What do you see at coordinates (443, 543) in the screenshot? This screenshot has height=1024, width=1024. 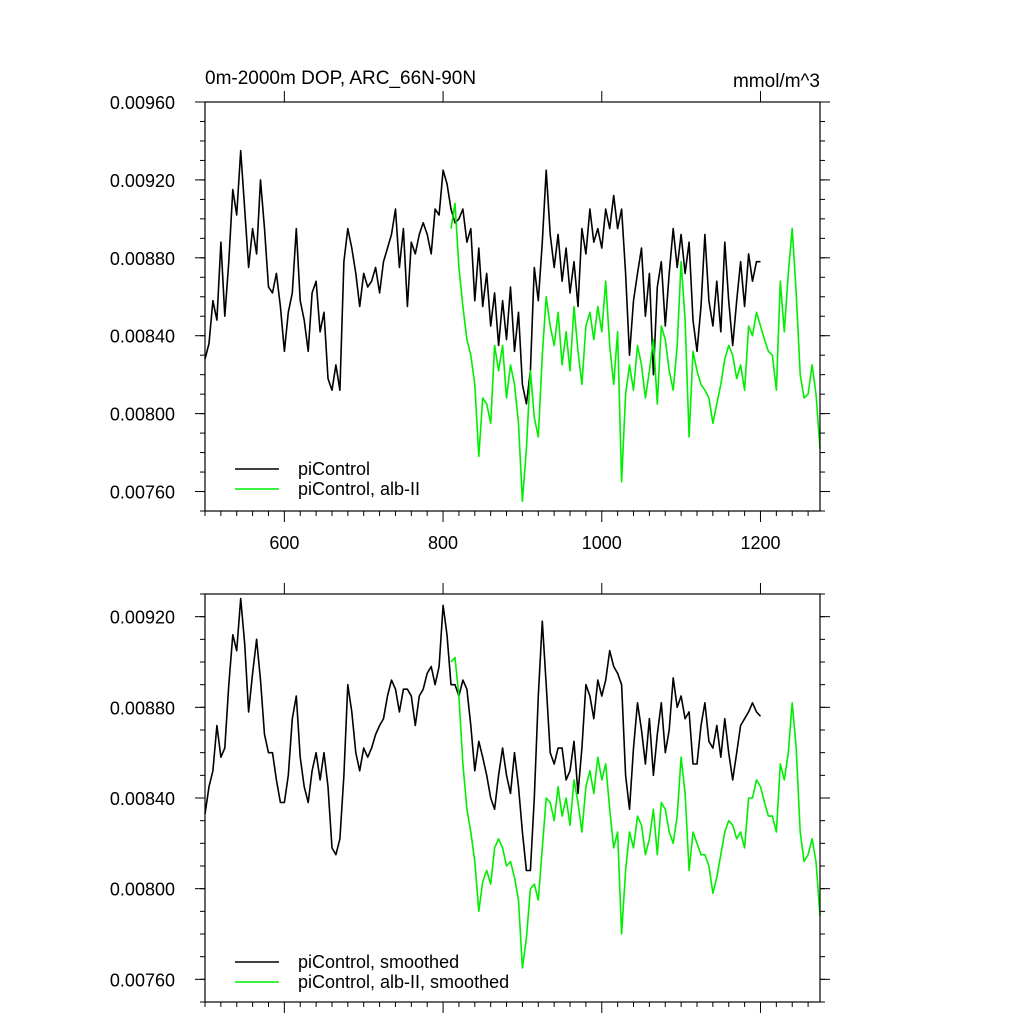 I see `x-tick-label: 800` at bounding box center [443, 543].